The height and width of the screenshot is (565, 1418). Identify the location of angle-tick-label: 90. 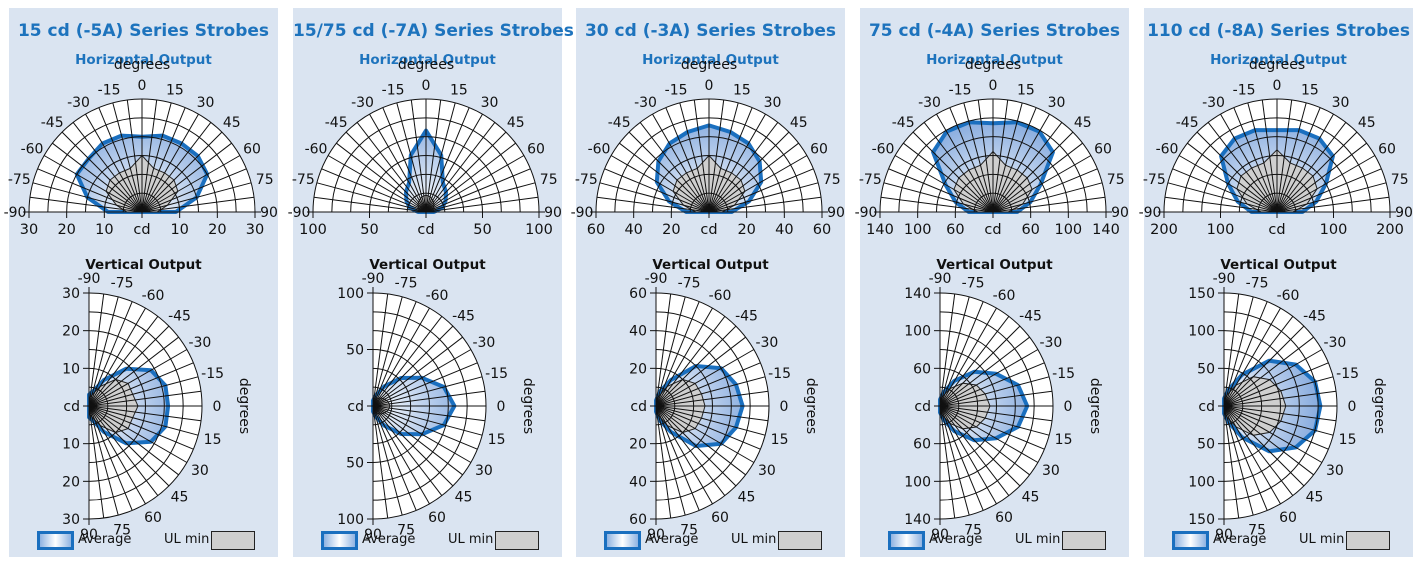
(553, 213).